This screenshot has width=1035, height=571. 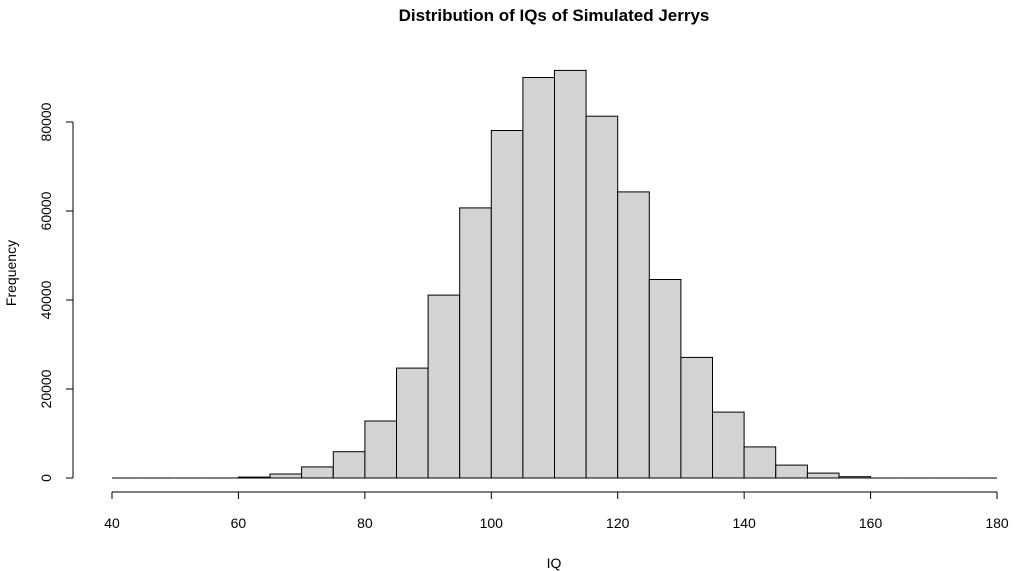 What do you see at coordinates (871, 523) in the screenshot?
I see `x-tick-label: 160` at bounding box center [871, 523].